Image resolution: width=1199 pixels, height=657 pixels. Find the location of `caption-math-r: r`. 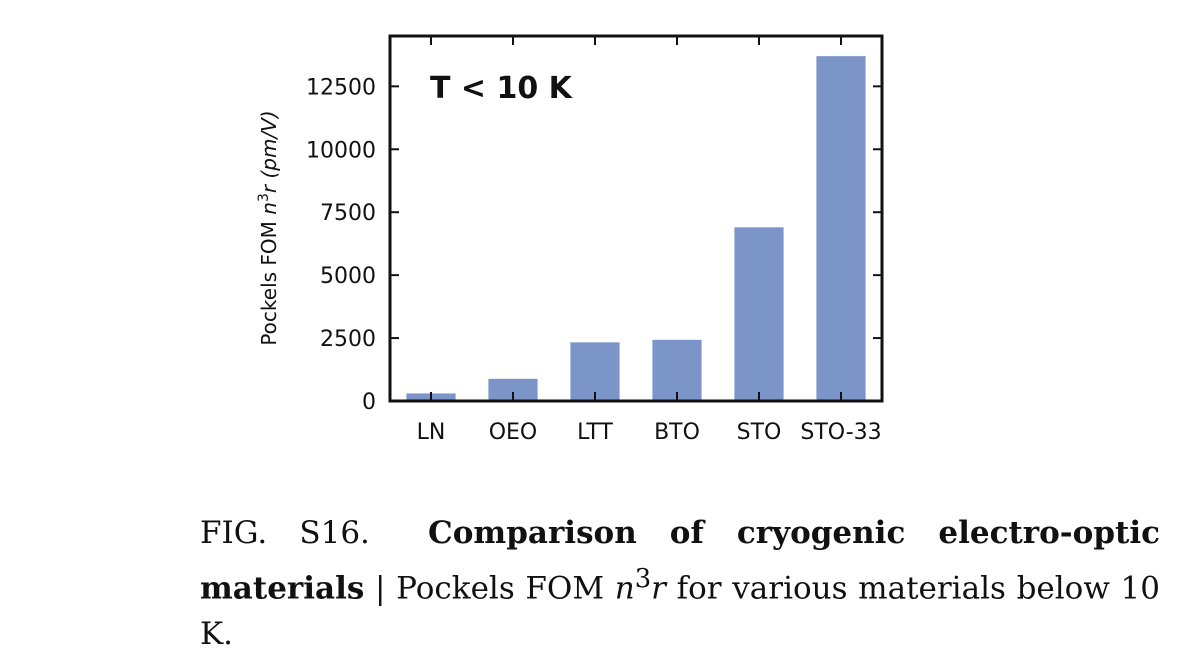

caption-math-r: r is located at coordinates (658, 588).